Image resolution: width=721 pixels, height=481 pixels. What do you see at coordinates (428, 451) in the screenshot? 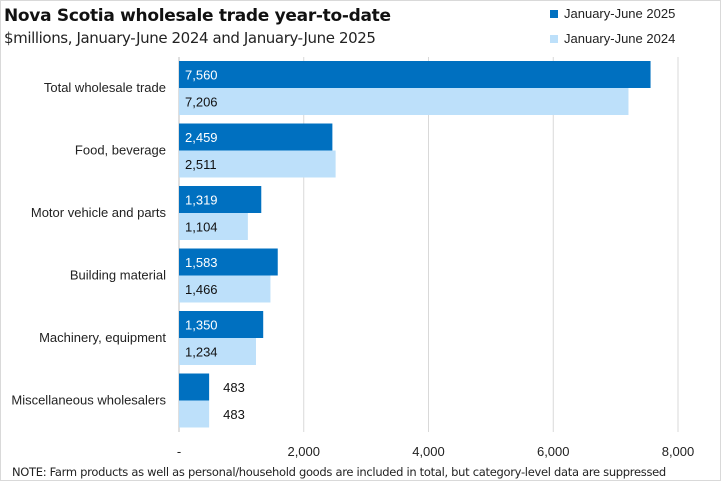
I see `x-tick-label: 4,000` at bounding box center [428, 451].